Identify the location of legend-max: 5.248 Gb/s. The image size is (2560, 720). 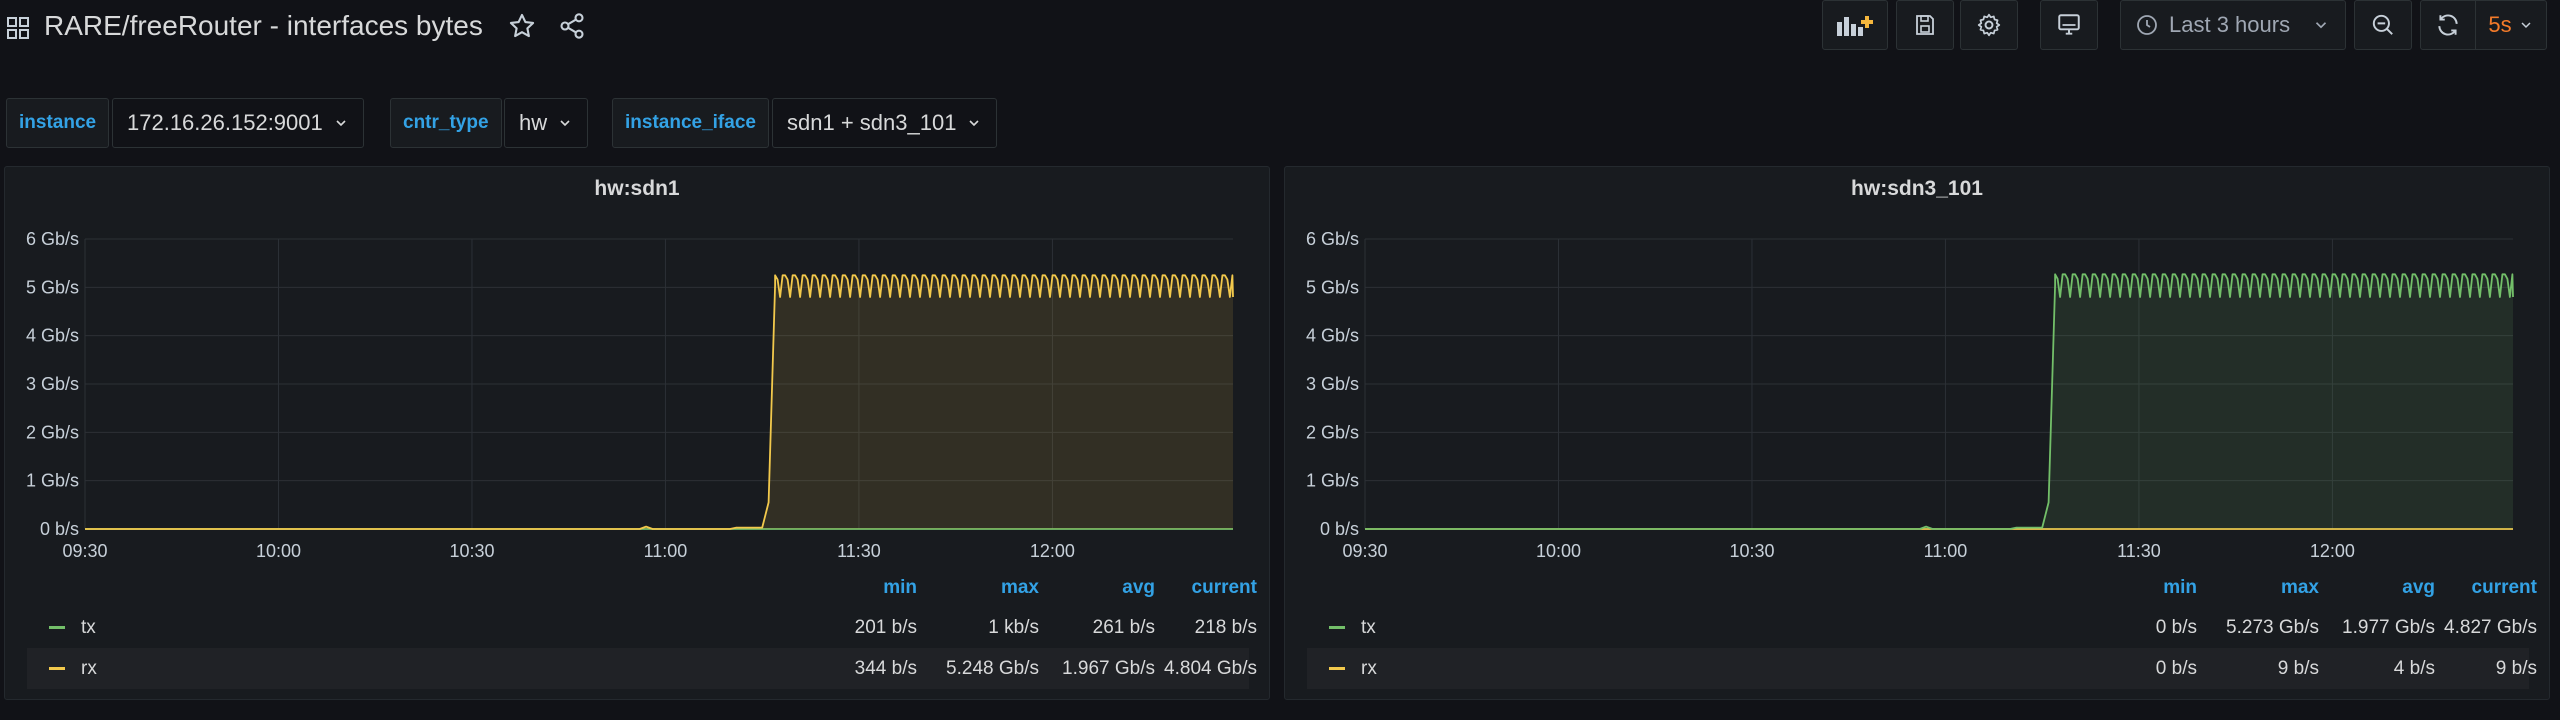
(992, 668).